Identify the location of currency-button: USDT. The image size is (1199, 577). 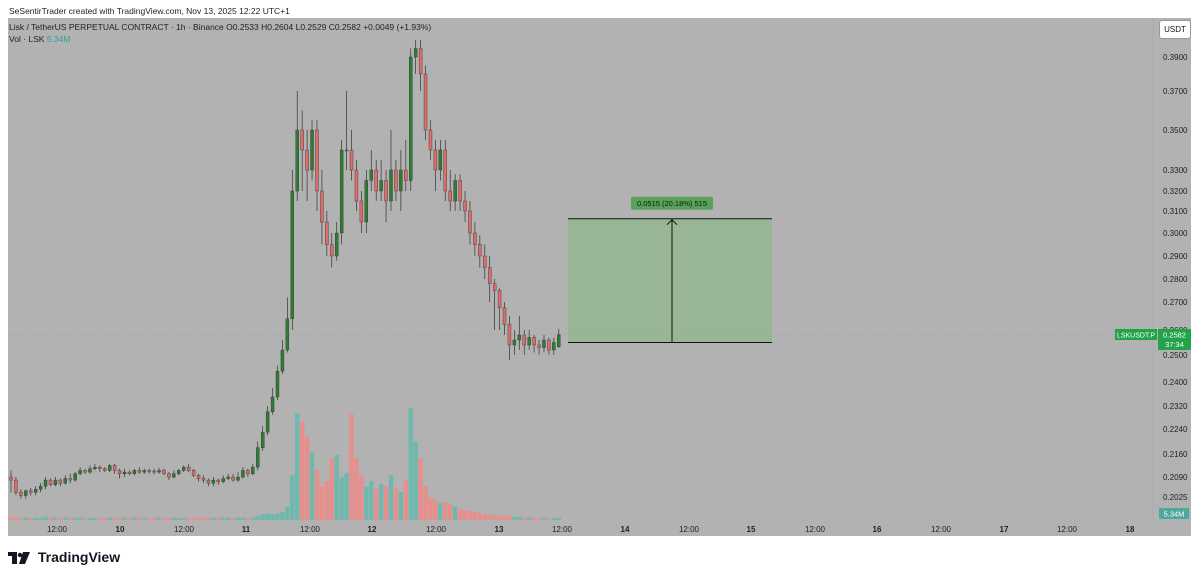
(1175, 29).